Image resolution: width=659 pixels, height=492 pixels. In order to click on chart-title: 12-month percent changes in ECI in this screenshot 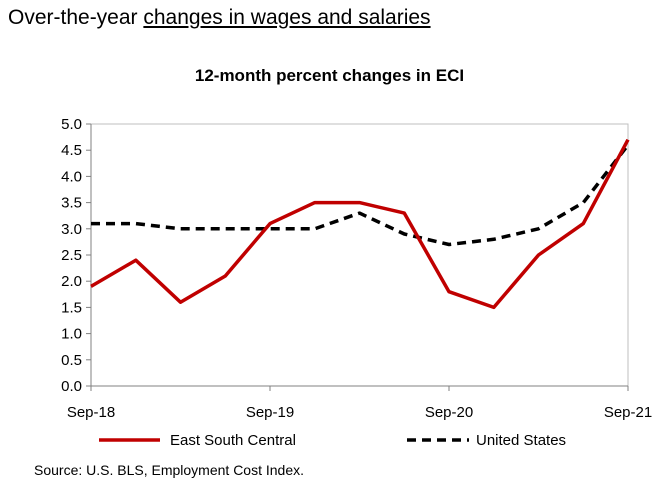, I will do `click(329, 75)`.